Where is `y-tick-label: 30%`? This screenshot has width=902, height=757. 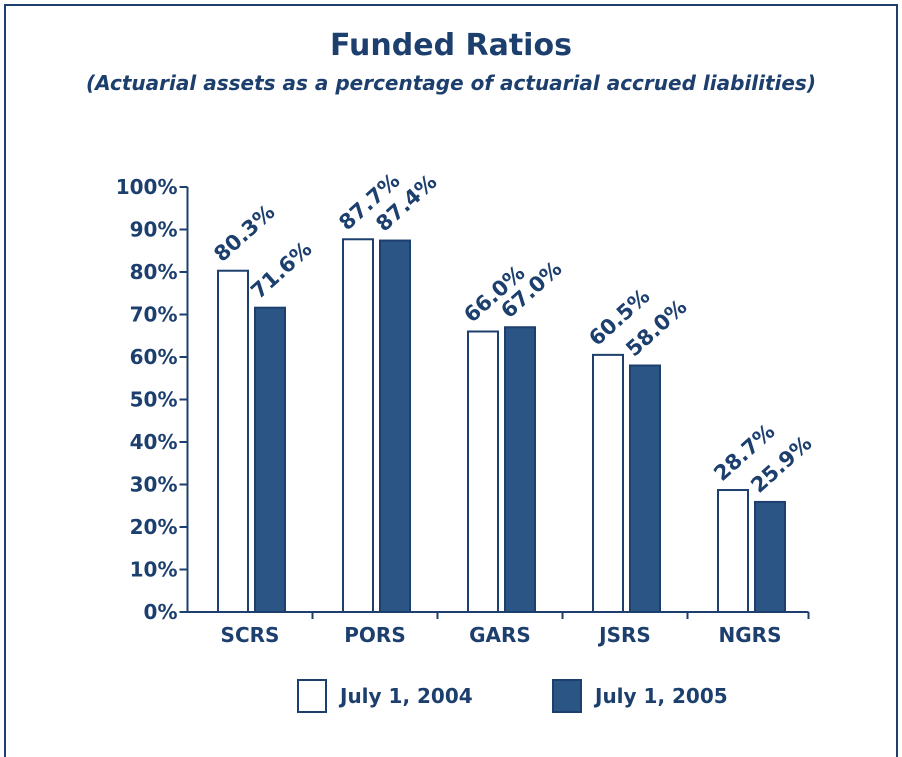
y-tick-label: 30% is located at coordinates (154, 485).